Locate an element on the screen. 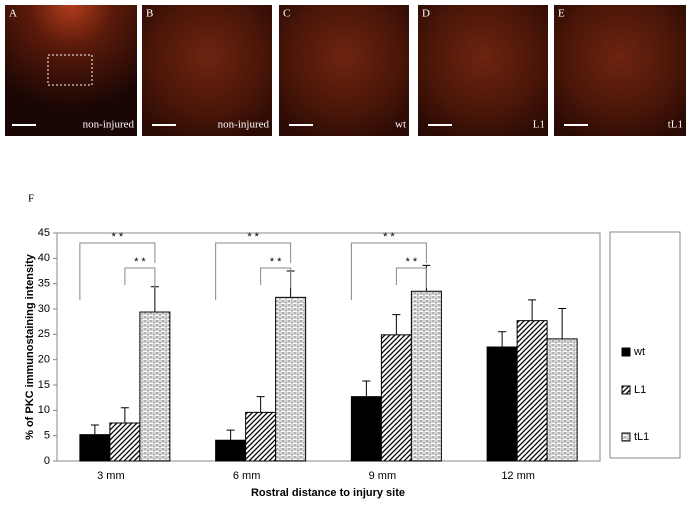  y-tick-label: 0 is located at coordinates (47, 461).